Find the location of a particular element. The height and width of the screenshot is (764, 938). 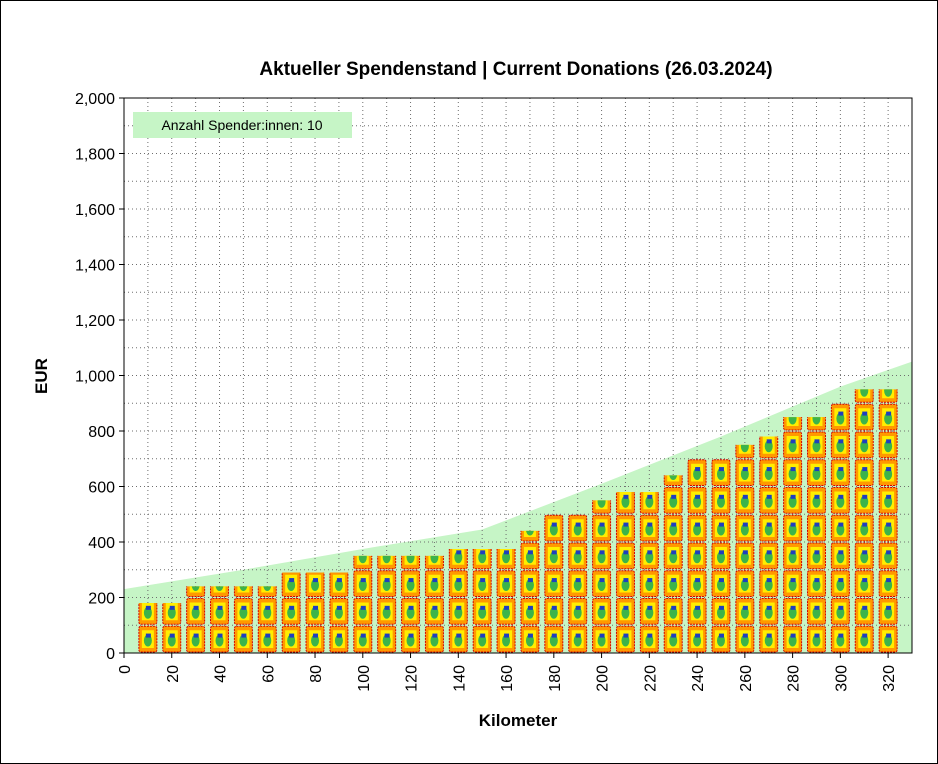

x-tick-label: 240 is located at coordinates (698, 678).